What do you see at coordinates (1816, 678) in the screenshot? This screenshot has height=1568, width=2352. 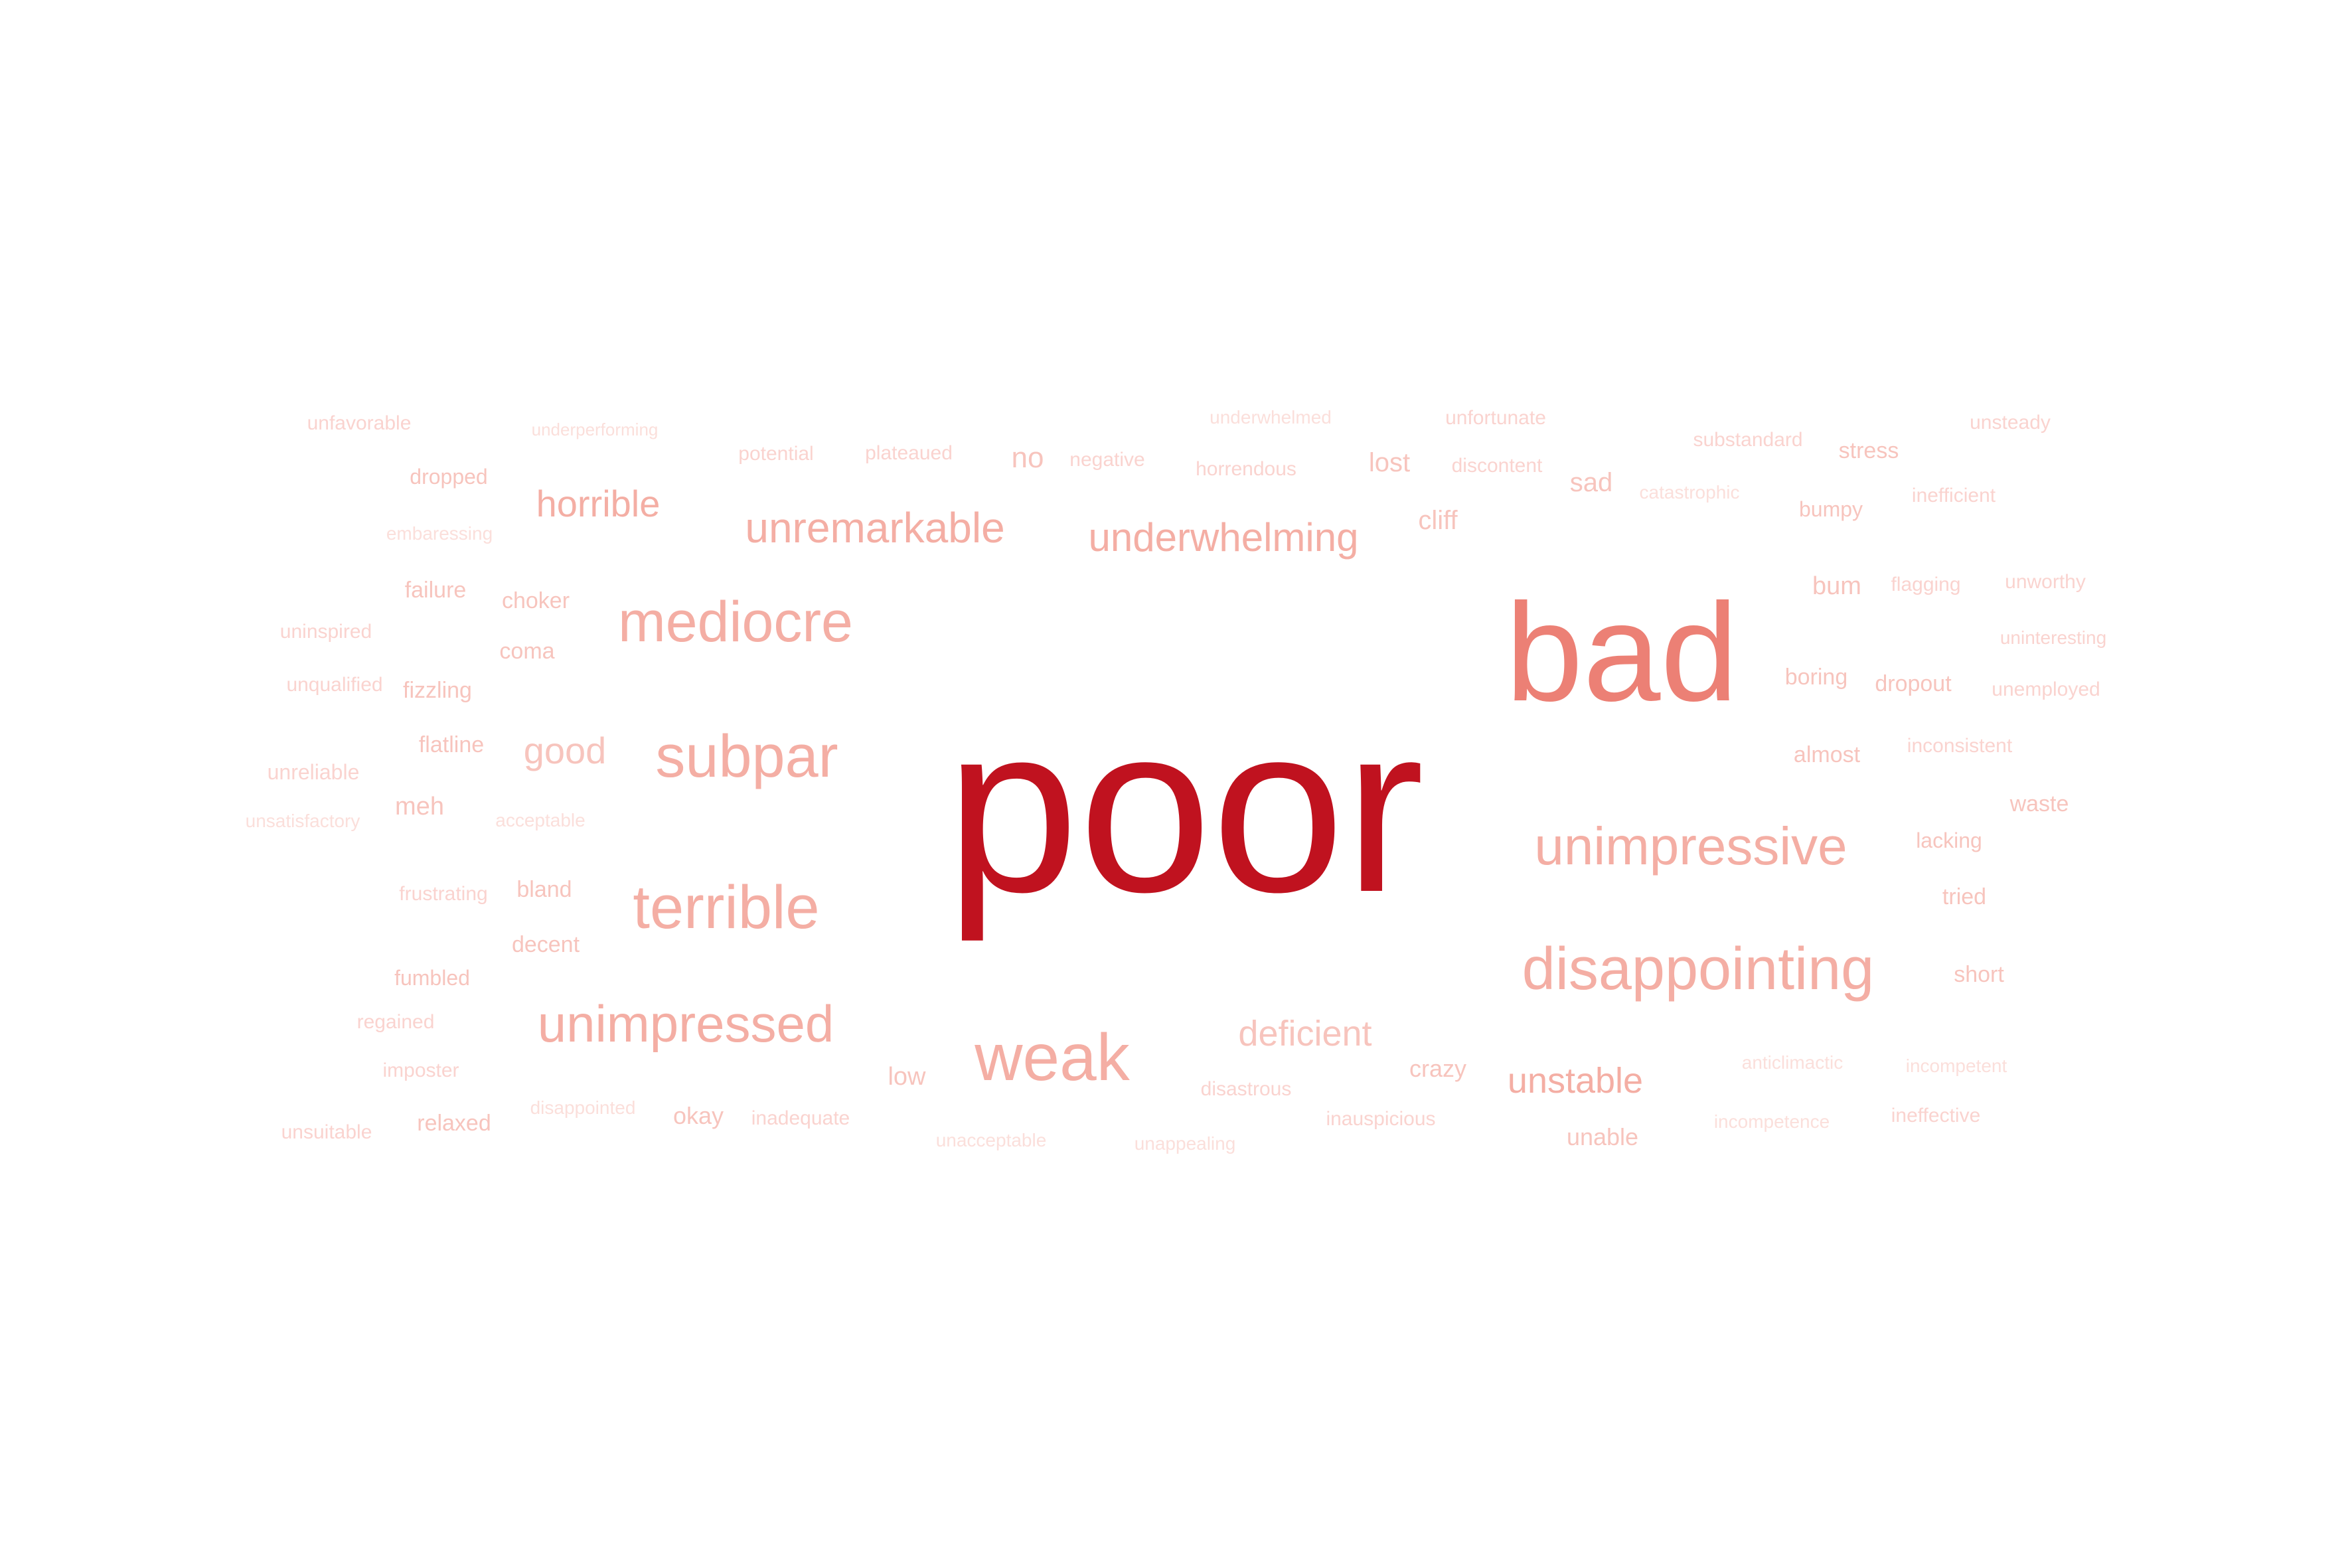 I see `word-boring: boring` at bounding box center [1816, 678].